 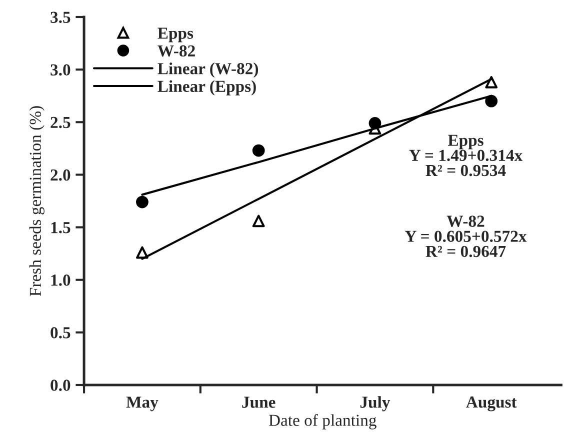 I want to click on y-tick-label: 2.0, so click(x=60, y=175).